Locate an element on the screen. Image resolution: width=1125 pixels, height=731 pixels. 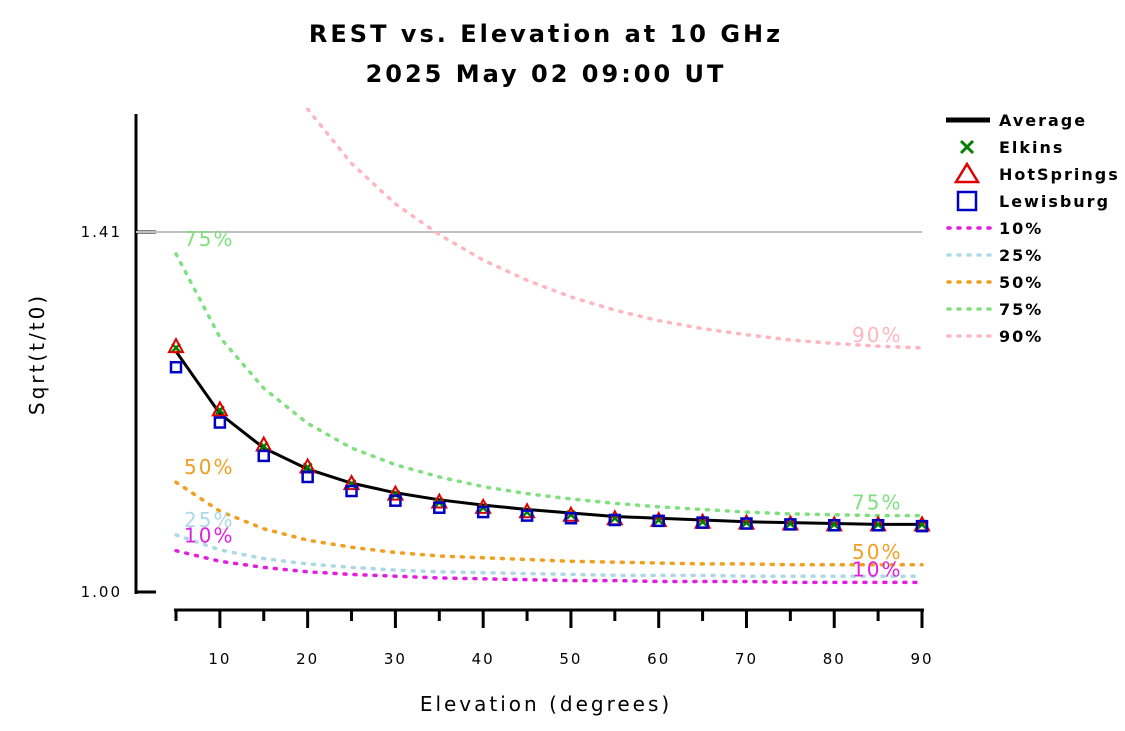
legend-label: 25% is located at coordinates (1021, 255).